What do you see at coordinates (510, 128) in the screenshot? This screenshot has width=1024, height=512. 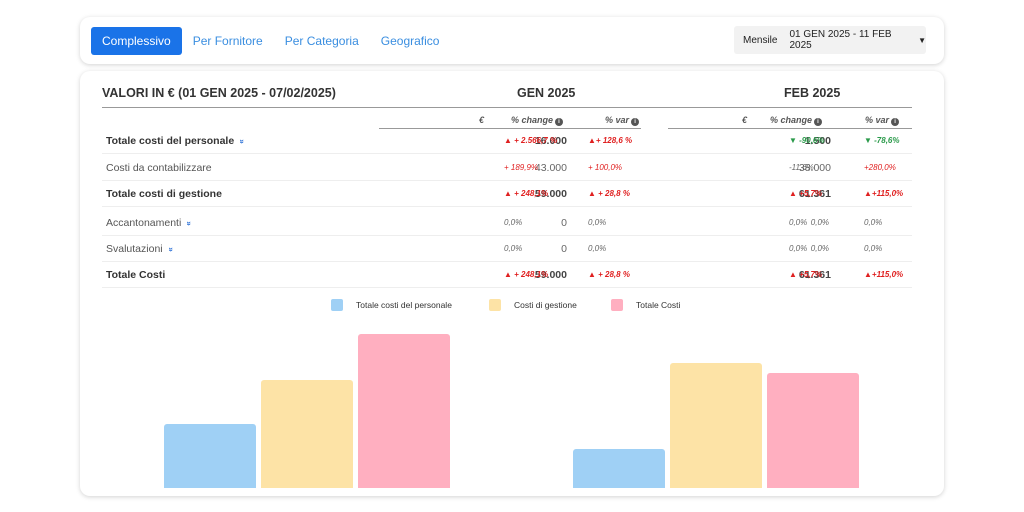 I see `jan-columns-divider` at bounding box center [510, 128].